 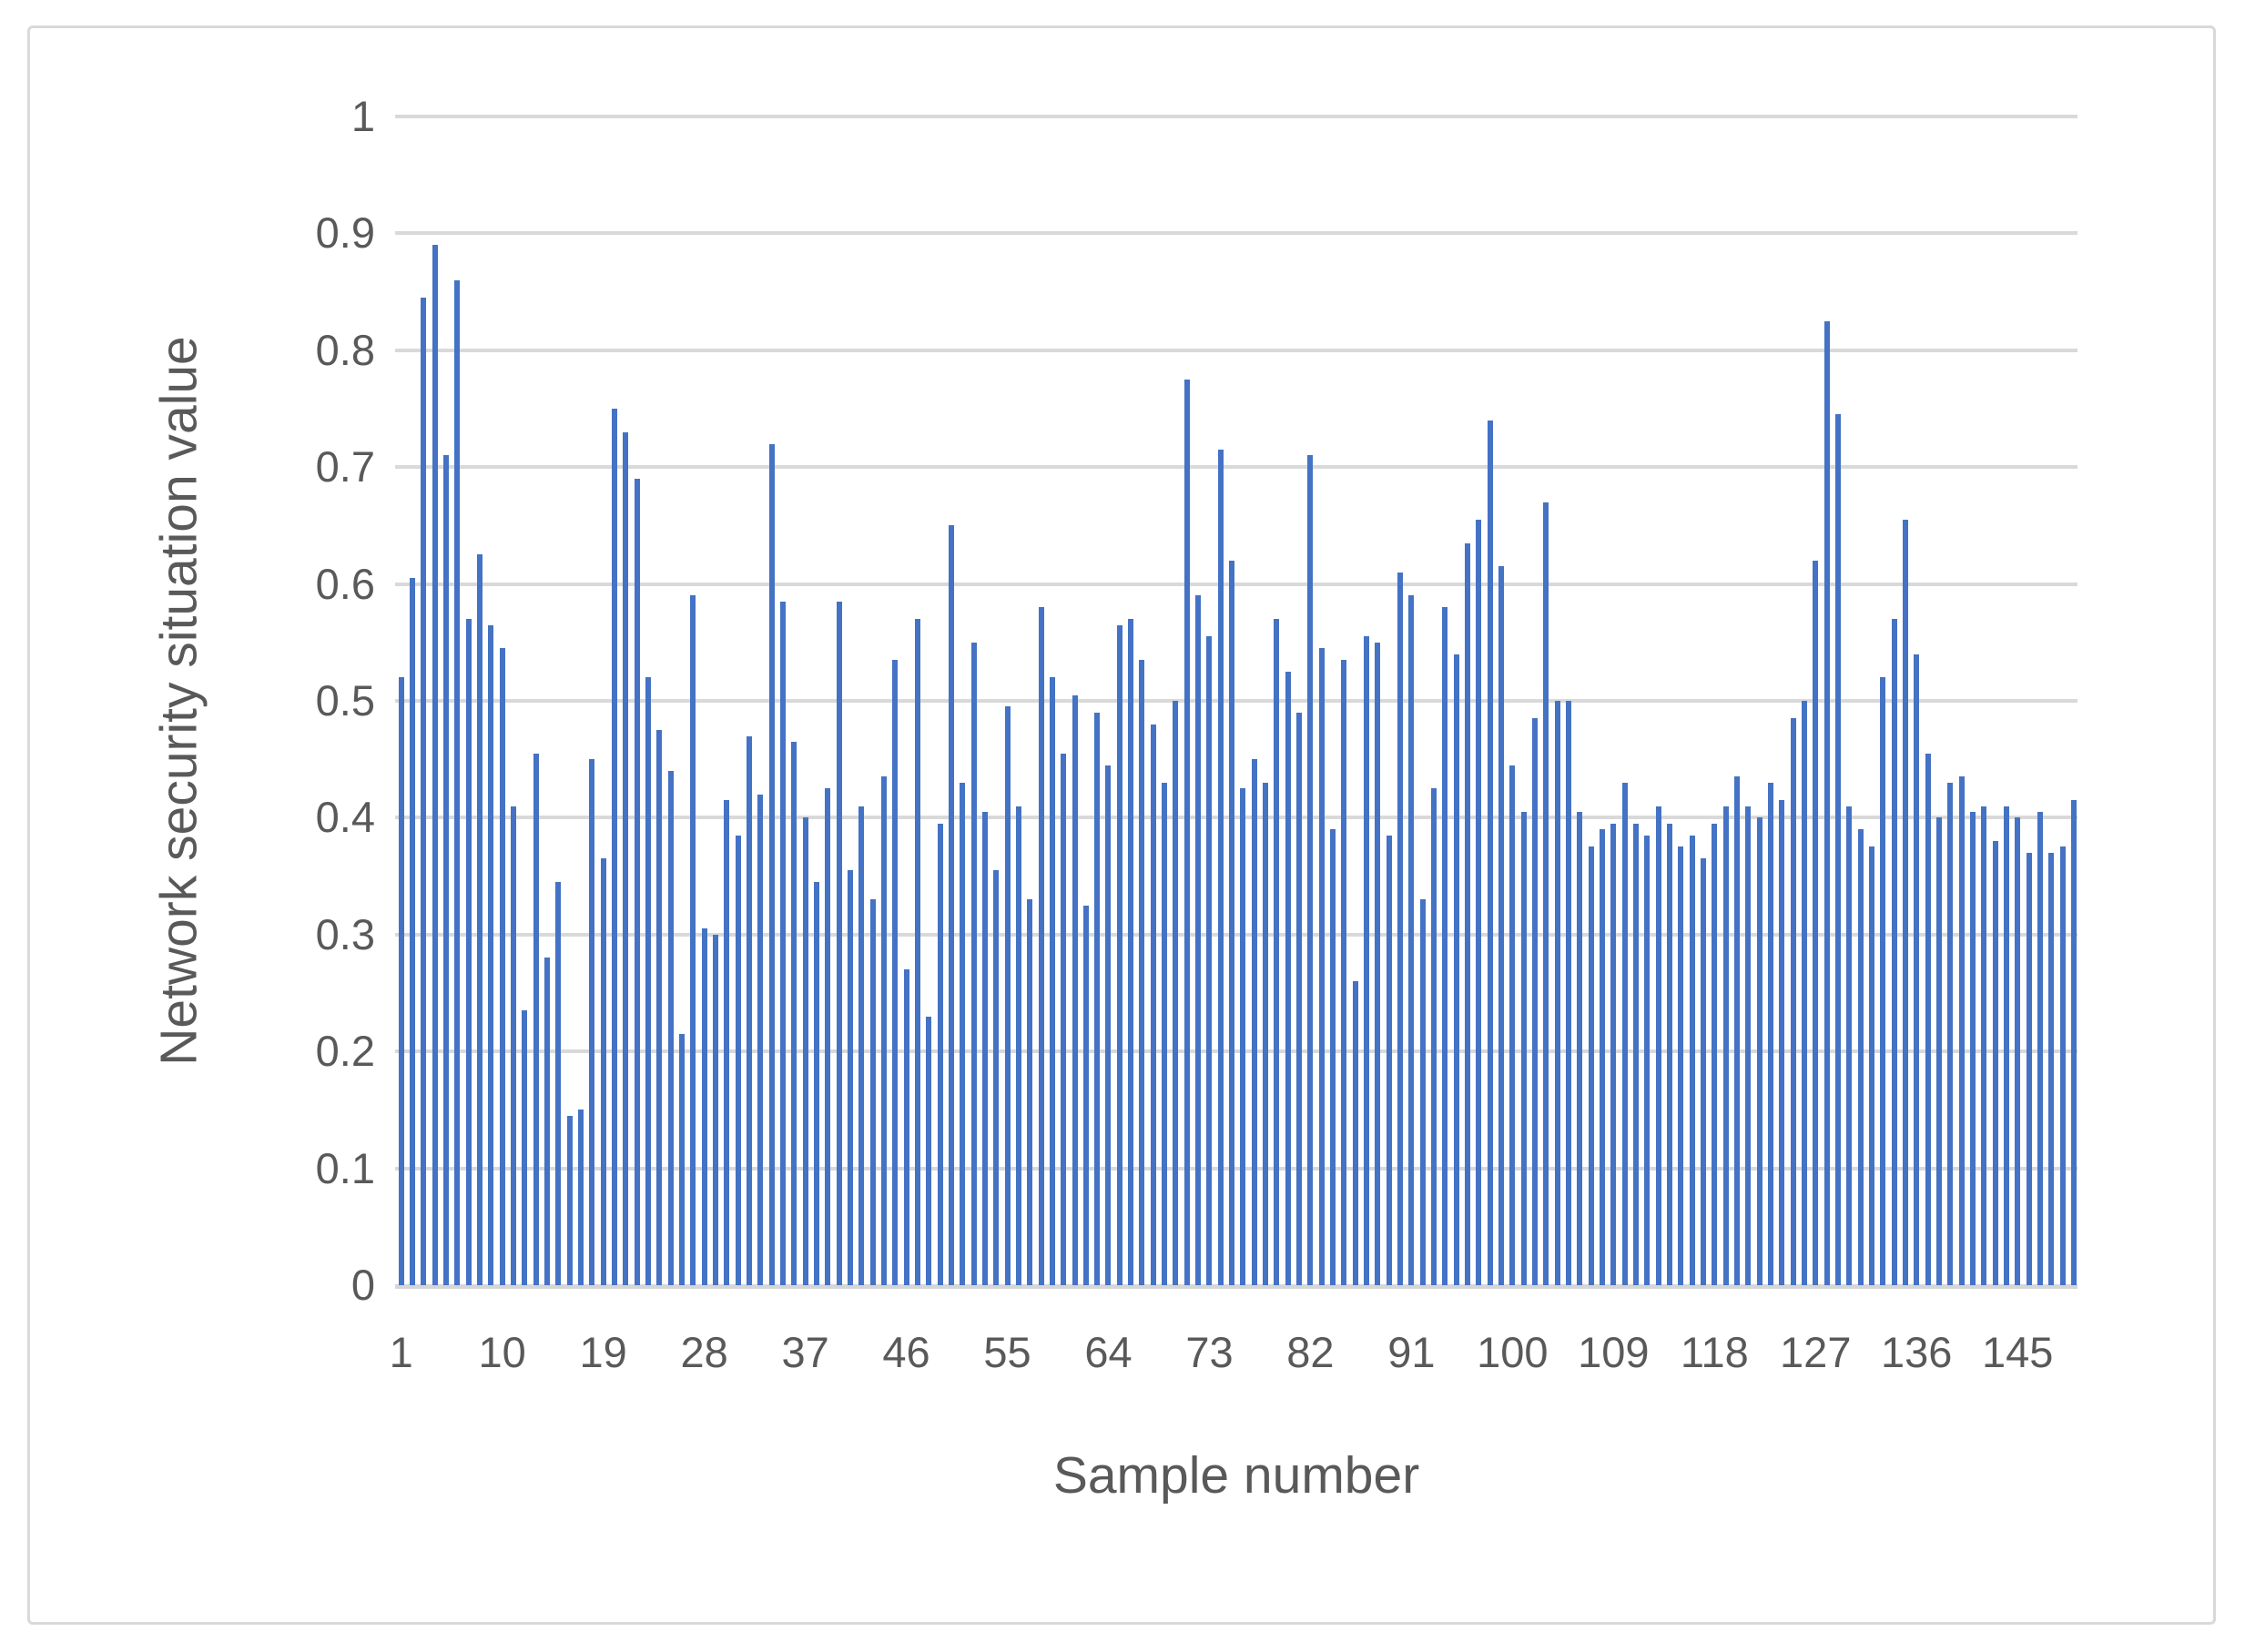 I want to click on y-tick-label: 0.4, so click(x=345, y=818).